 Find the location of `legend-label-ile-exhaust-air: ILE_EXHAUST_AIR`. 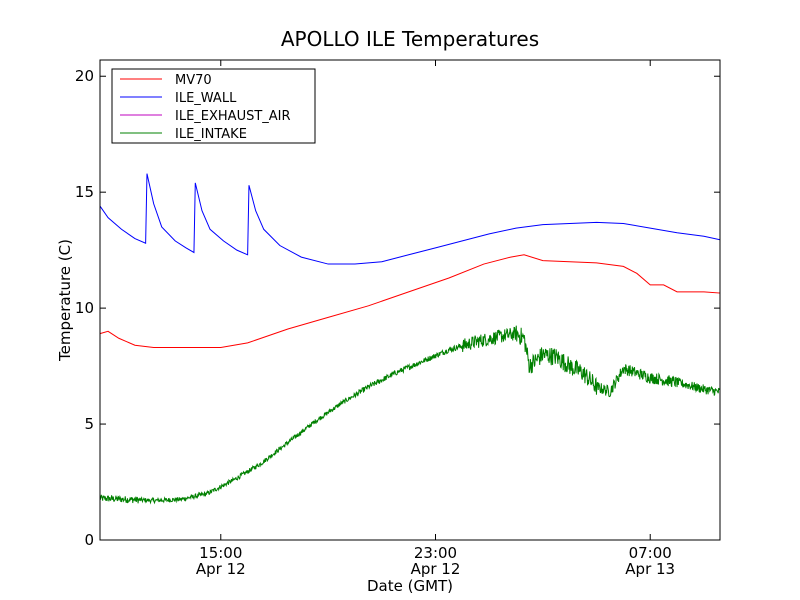

legend-label-ile-exhaust-air: ILE_EXHAUST_AIR is located at coordinates (233, 116).